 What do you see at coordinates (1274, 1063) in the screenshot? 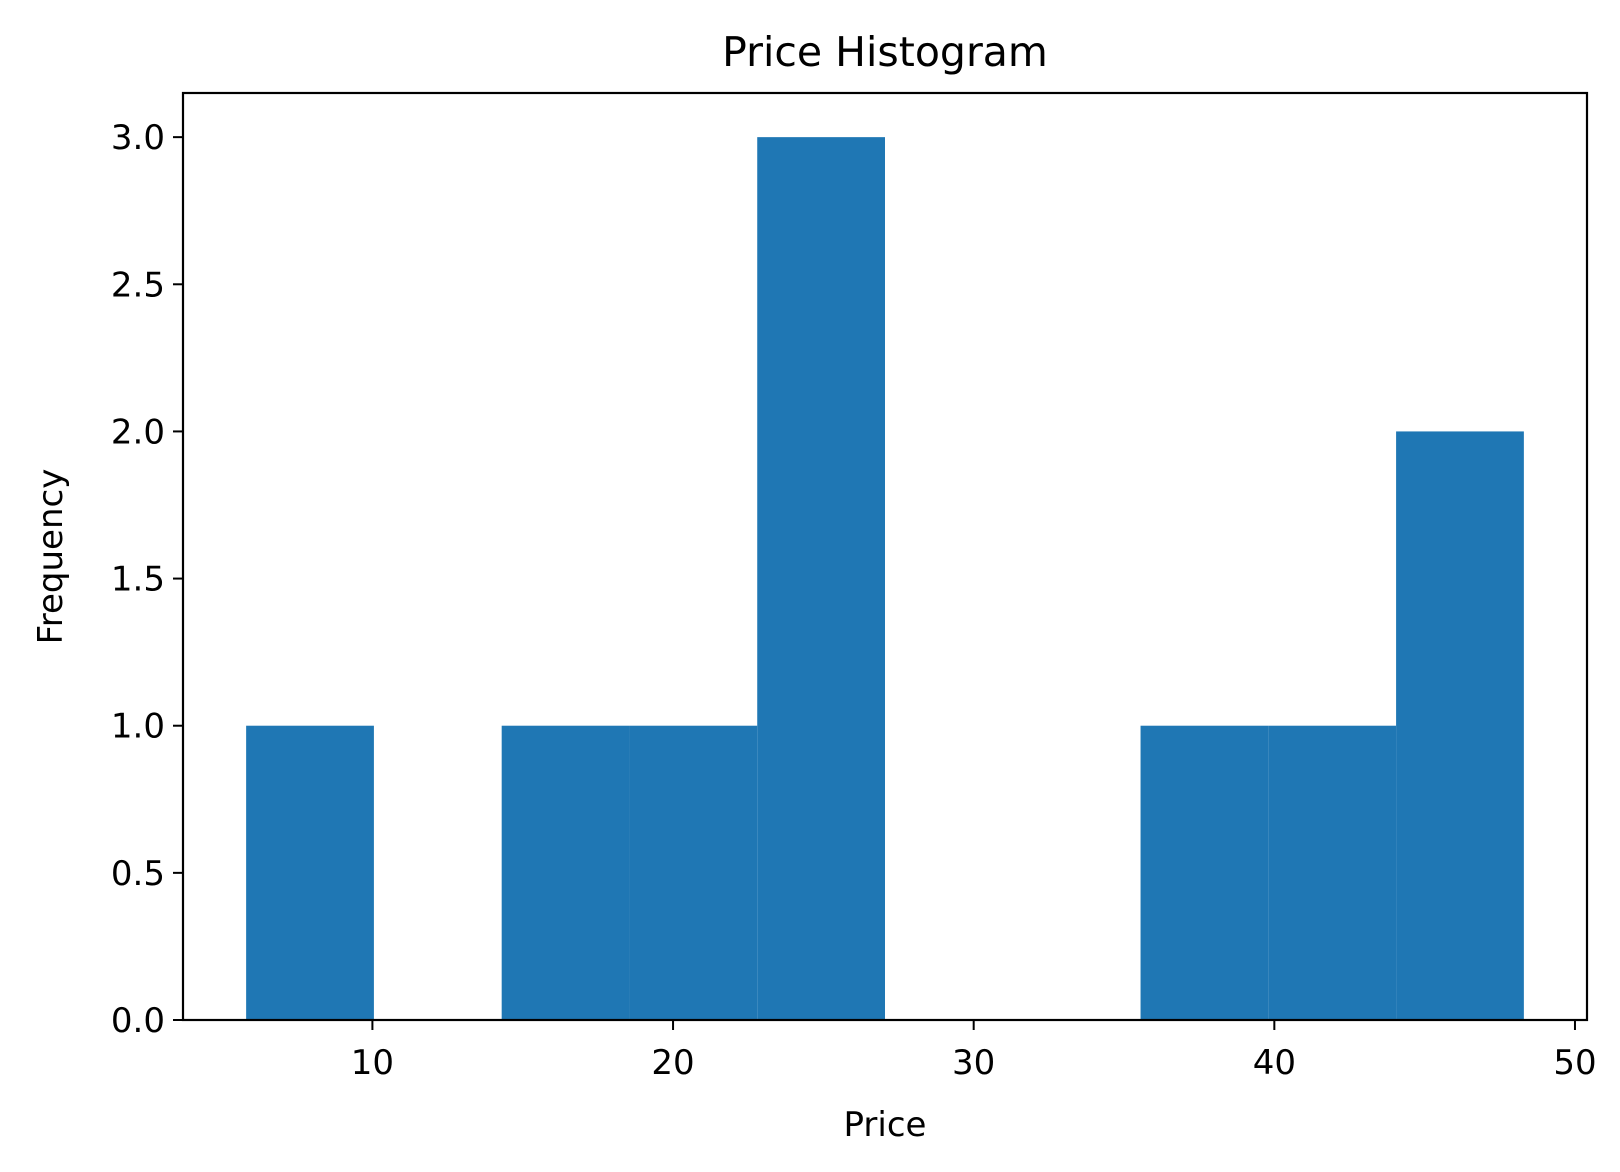
I see `x-tick-label-3: 40` at bounding box center [1274, 1063].